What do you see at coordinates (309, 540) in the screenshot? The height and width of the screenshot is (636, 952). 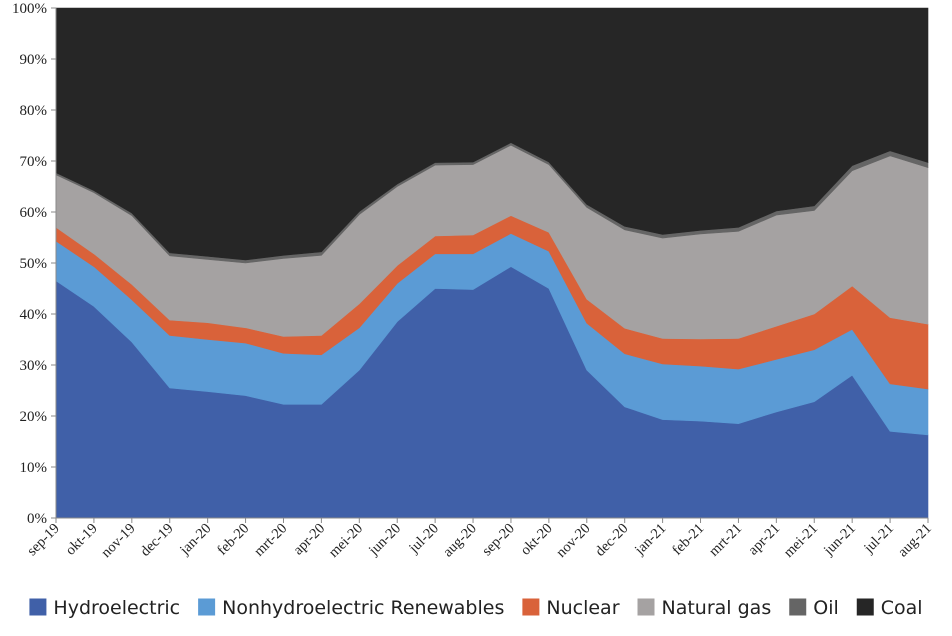 I see `x-tick-label: apr-20` at bounding box center [309, 540].